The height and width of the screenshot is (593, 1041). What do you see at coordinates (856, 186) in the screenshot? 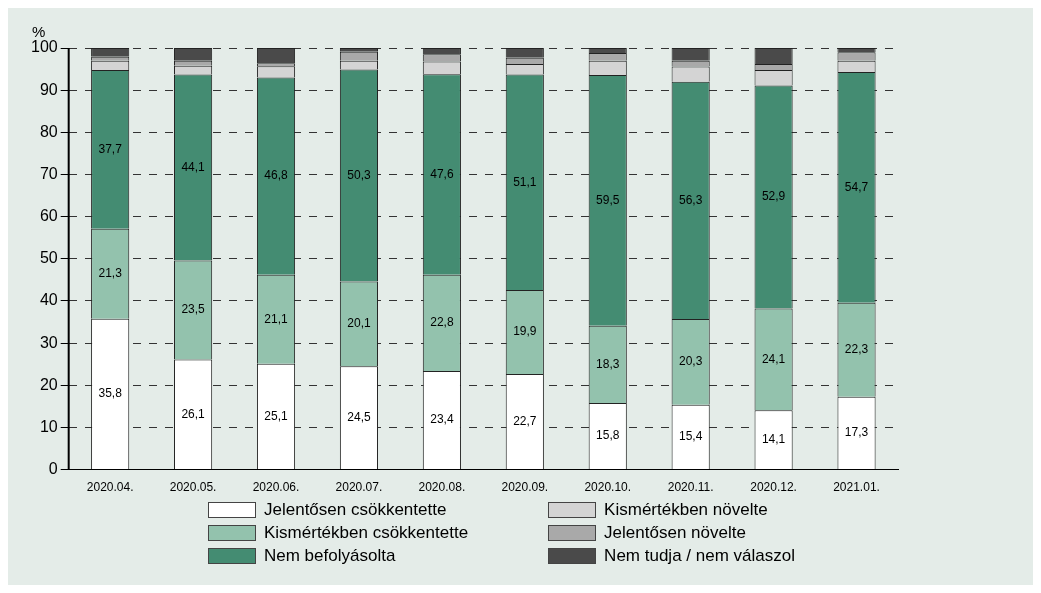
I see `data-label: 54,7` at bounding box center [856, 186].